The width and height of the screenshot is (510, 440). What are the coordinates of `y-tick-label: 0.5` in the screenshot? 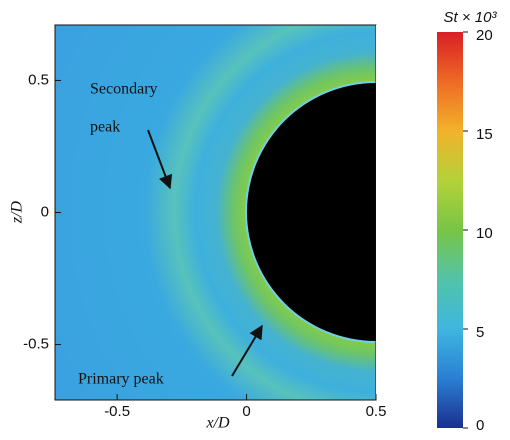 It's located at (38, 79).